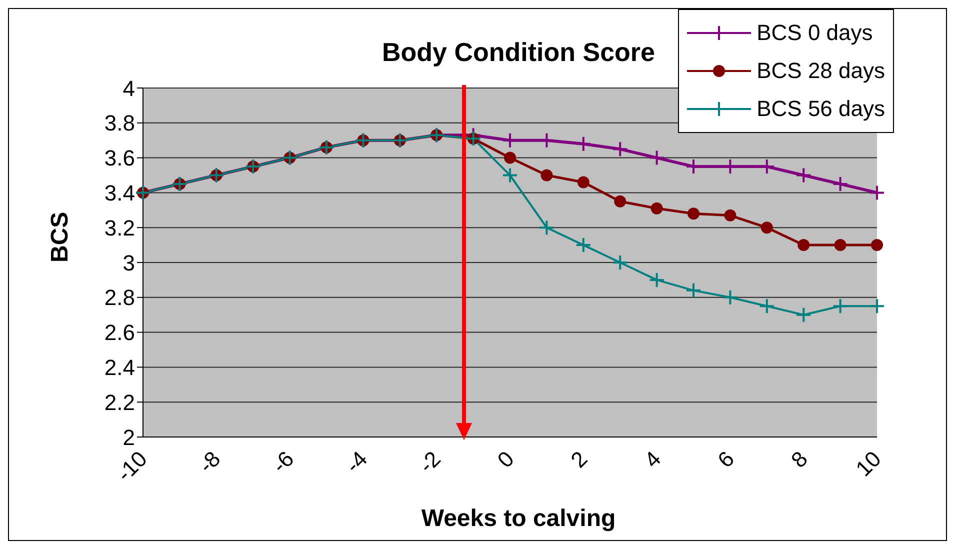 This screenshot has height=549, width=955. I want to click on y-tick-label: 2.4, so click(119, 367).